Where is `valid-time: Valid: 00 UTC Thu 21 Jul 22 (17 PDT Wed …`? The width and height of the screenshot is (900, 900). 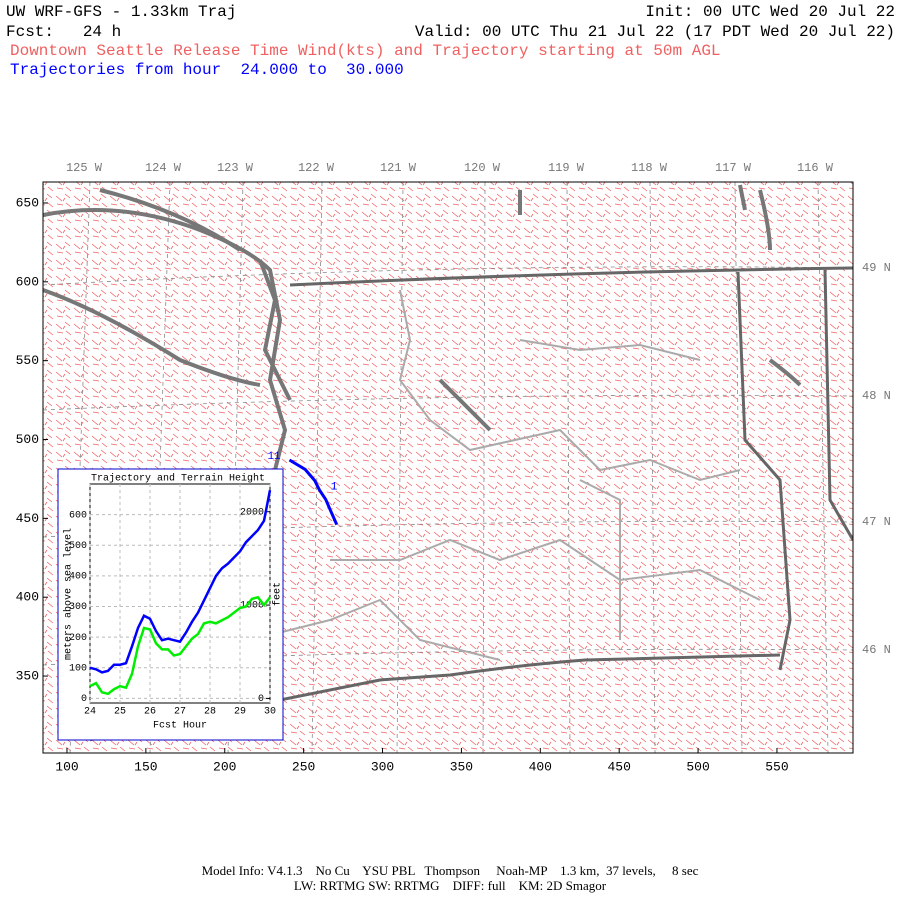 valid-time: Valid: 00 UTC Thu 21 Jul 22 (17 PDT Wed … is located at coordinates (655, 32).